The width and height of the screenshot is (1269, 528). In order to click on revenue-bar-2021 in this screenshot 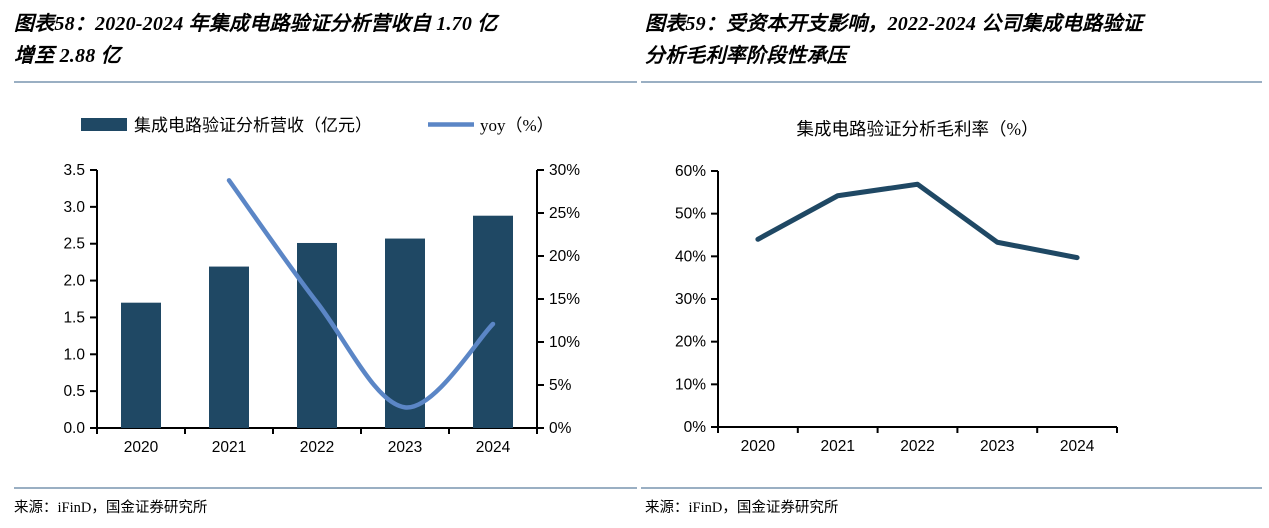, I will do `click(229, 347)`.